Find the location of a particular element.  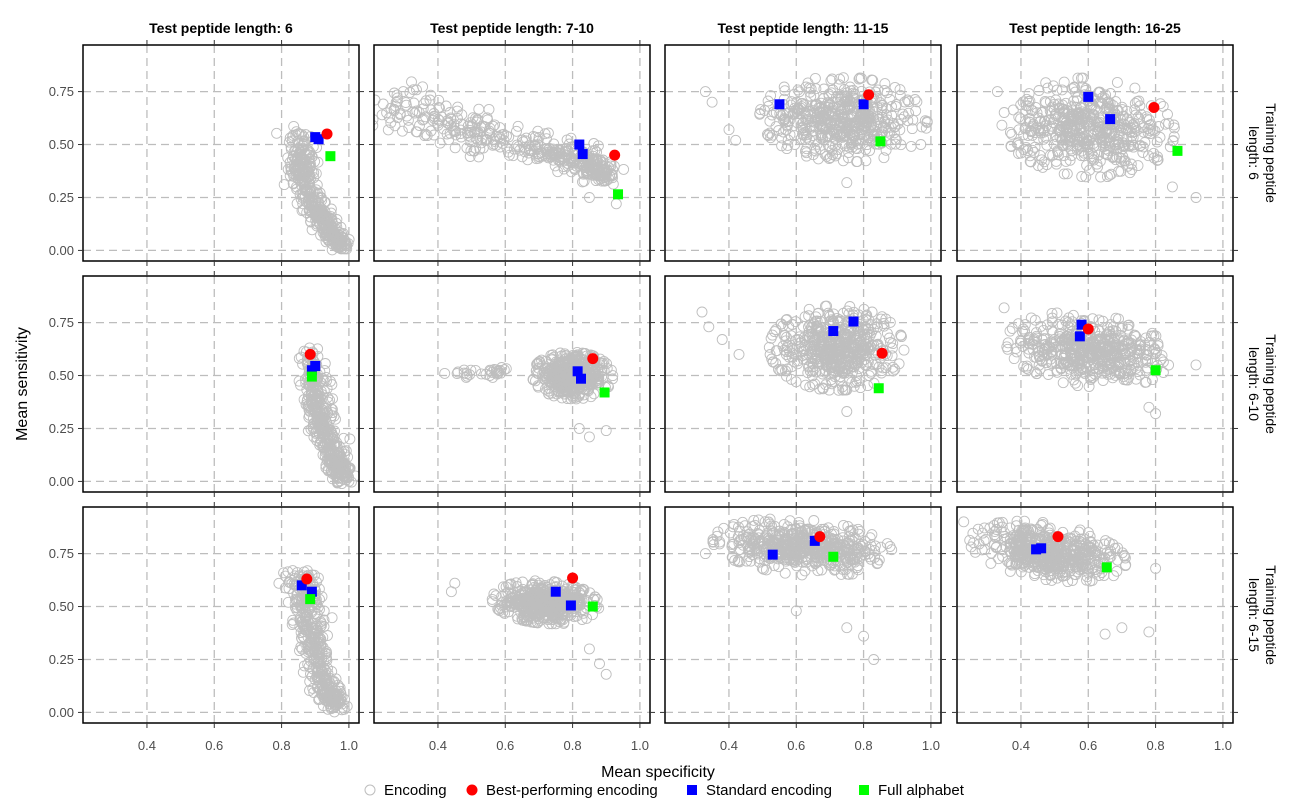

panel-r2-c3 is located at coordinates (803, 384).